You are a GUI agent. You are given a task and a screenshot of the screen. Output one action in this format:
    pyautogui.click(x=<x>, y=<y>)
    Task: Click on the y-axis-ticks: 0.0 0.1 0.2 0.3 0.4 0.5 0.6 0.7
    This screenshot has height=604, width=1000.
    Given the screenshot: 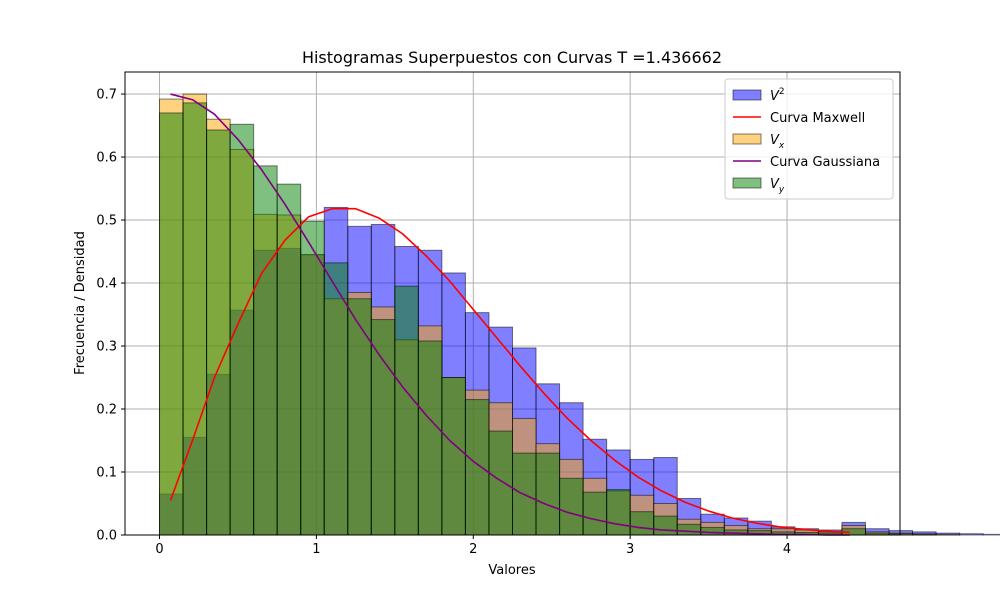 What is the action you would take?
    pyautogui.click(x=110, y=316)
    